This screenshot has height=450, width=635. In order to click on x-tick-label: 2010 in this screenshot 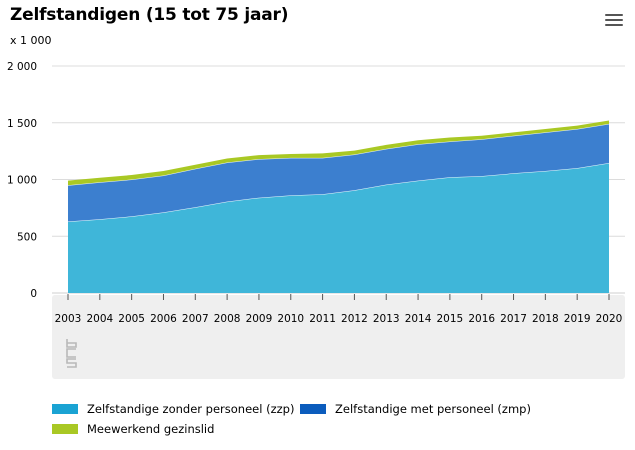, I will do `click(290, 319)`.